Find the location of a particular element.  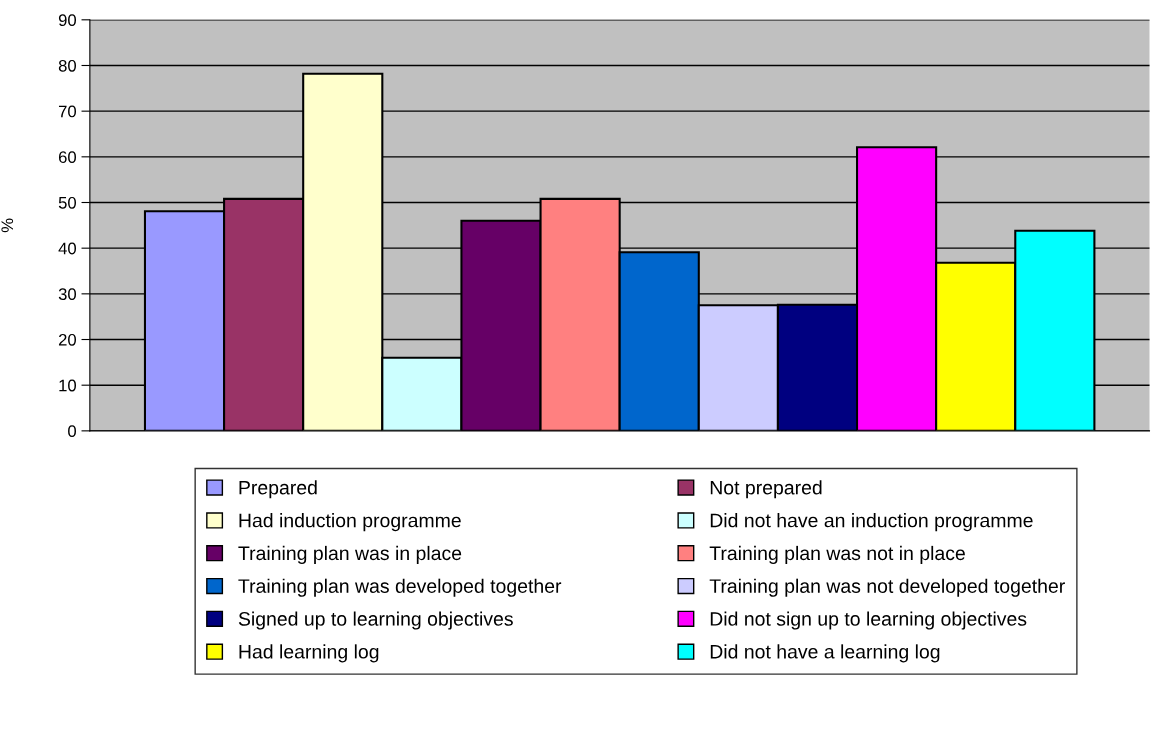

legend-label: Training plan was not developed together is located at coordinates (887, 587).